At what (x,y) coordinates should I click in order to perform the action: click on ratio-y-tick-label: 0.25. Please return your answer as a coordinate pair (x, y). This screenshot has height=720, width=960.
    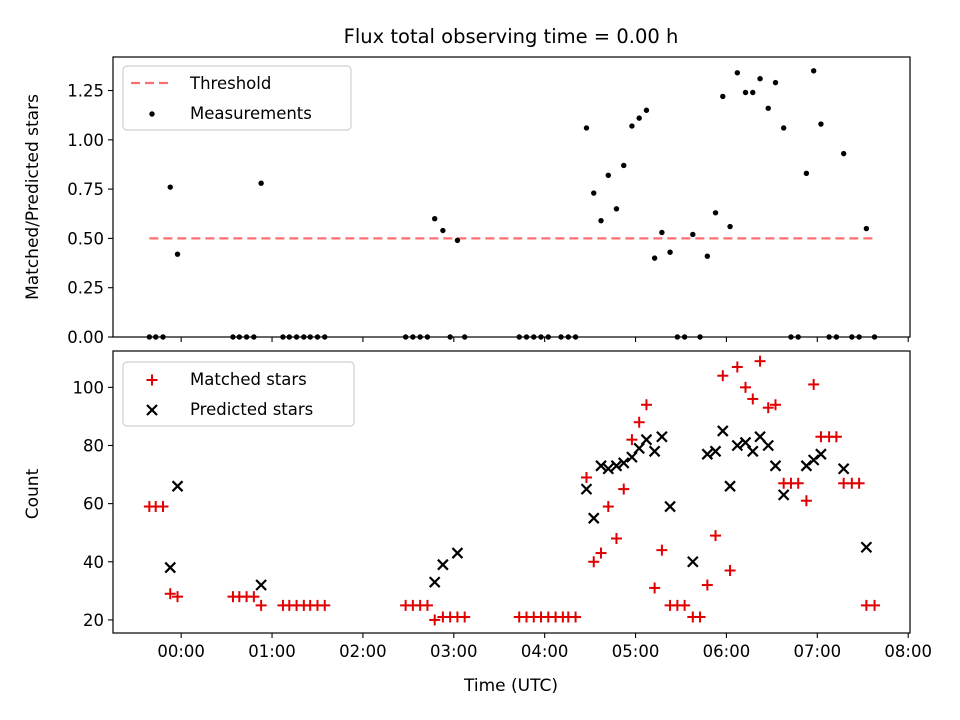
    Looking at the image, I should click on (85, 288).